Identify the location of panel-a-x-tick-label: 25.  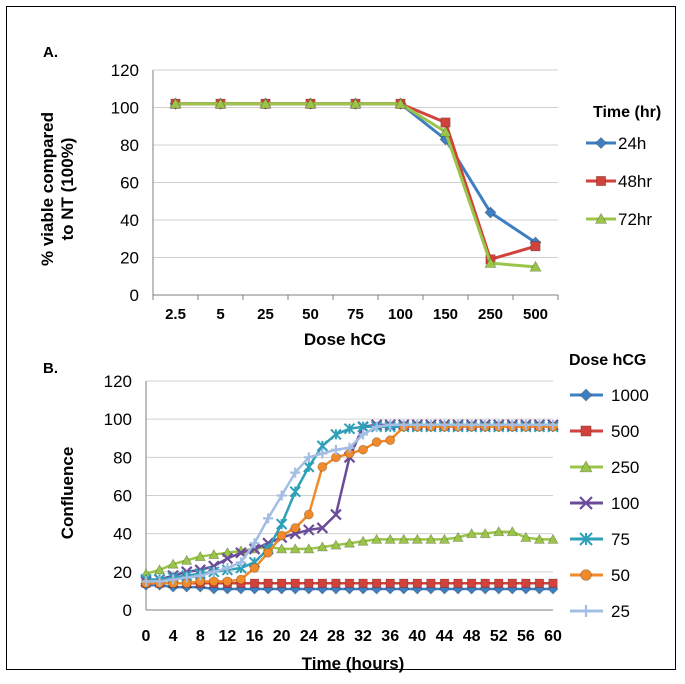
(265, 314).